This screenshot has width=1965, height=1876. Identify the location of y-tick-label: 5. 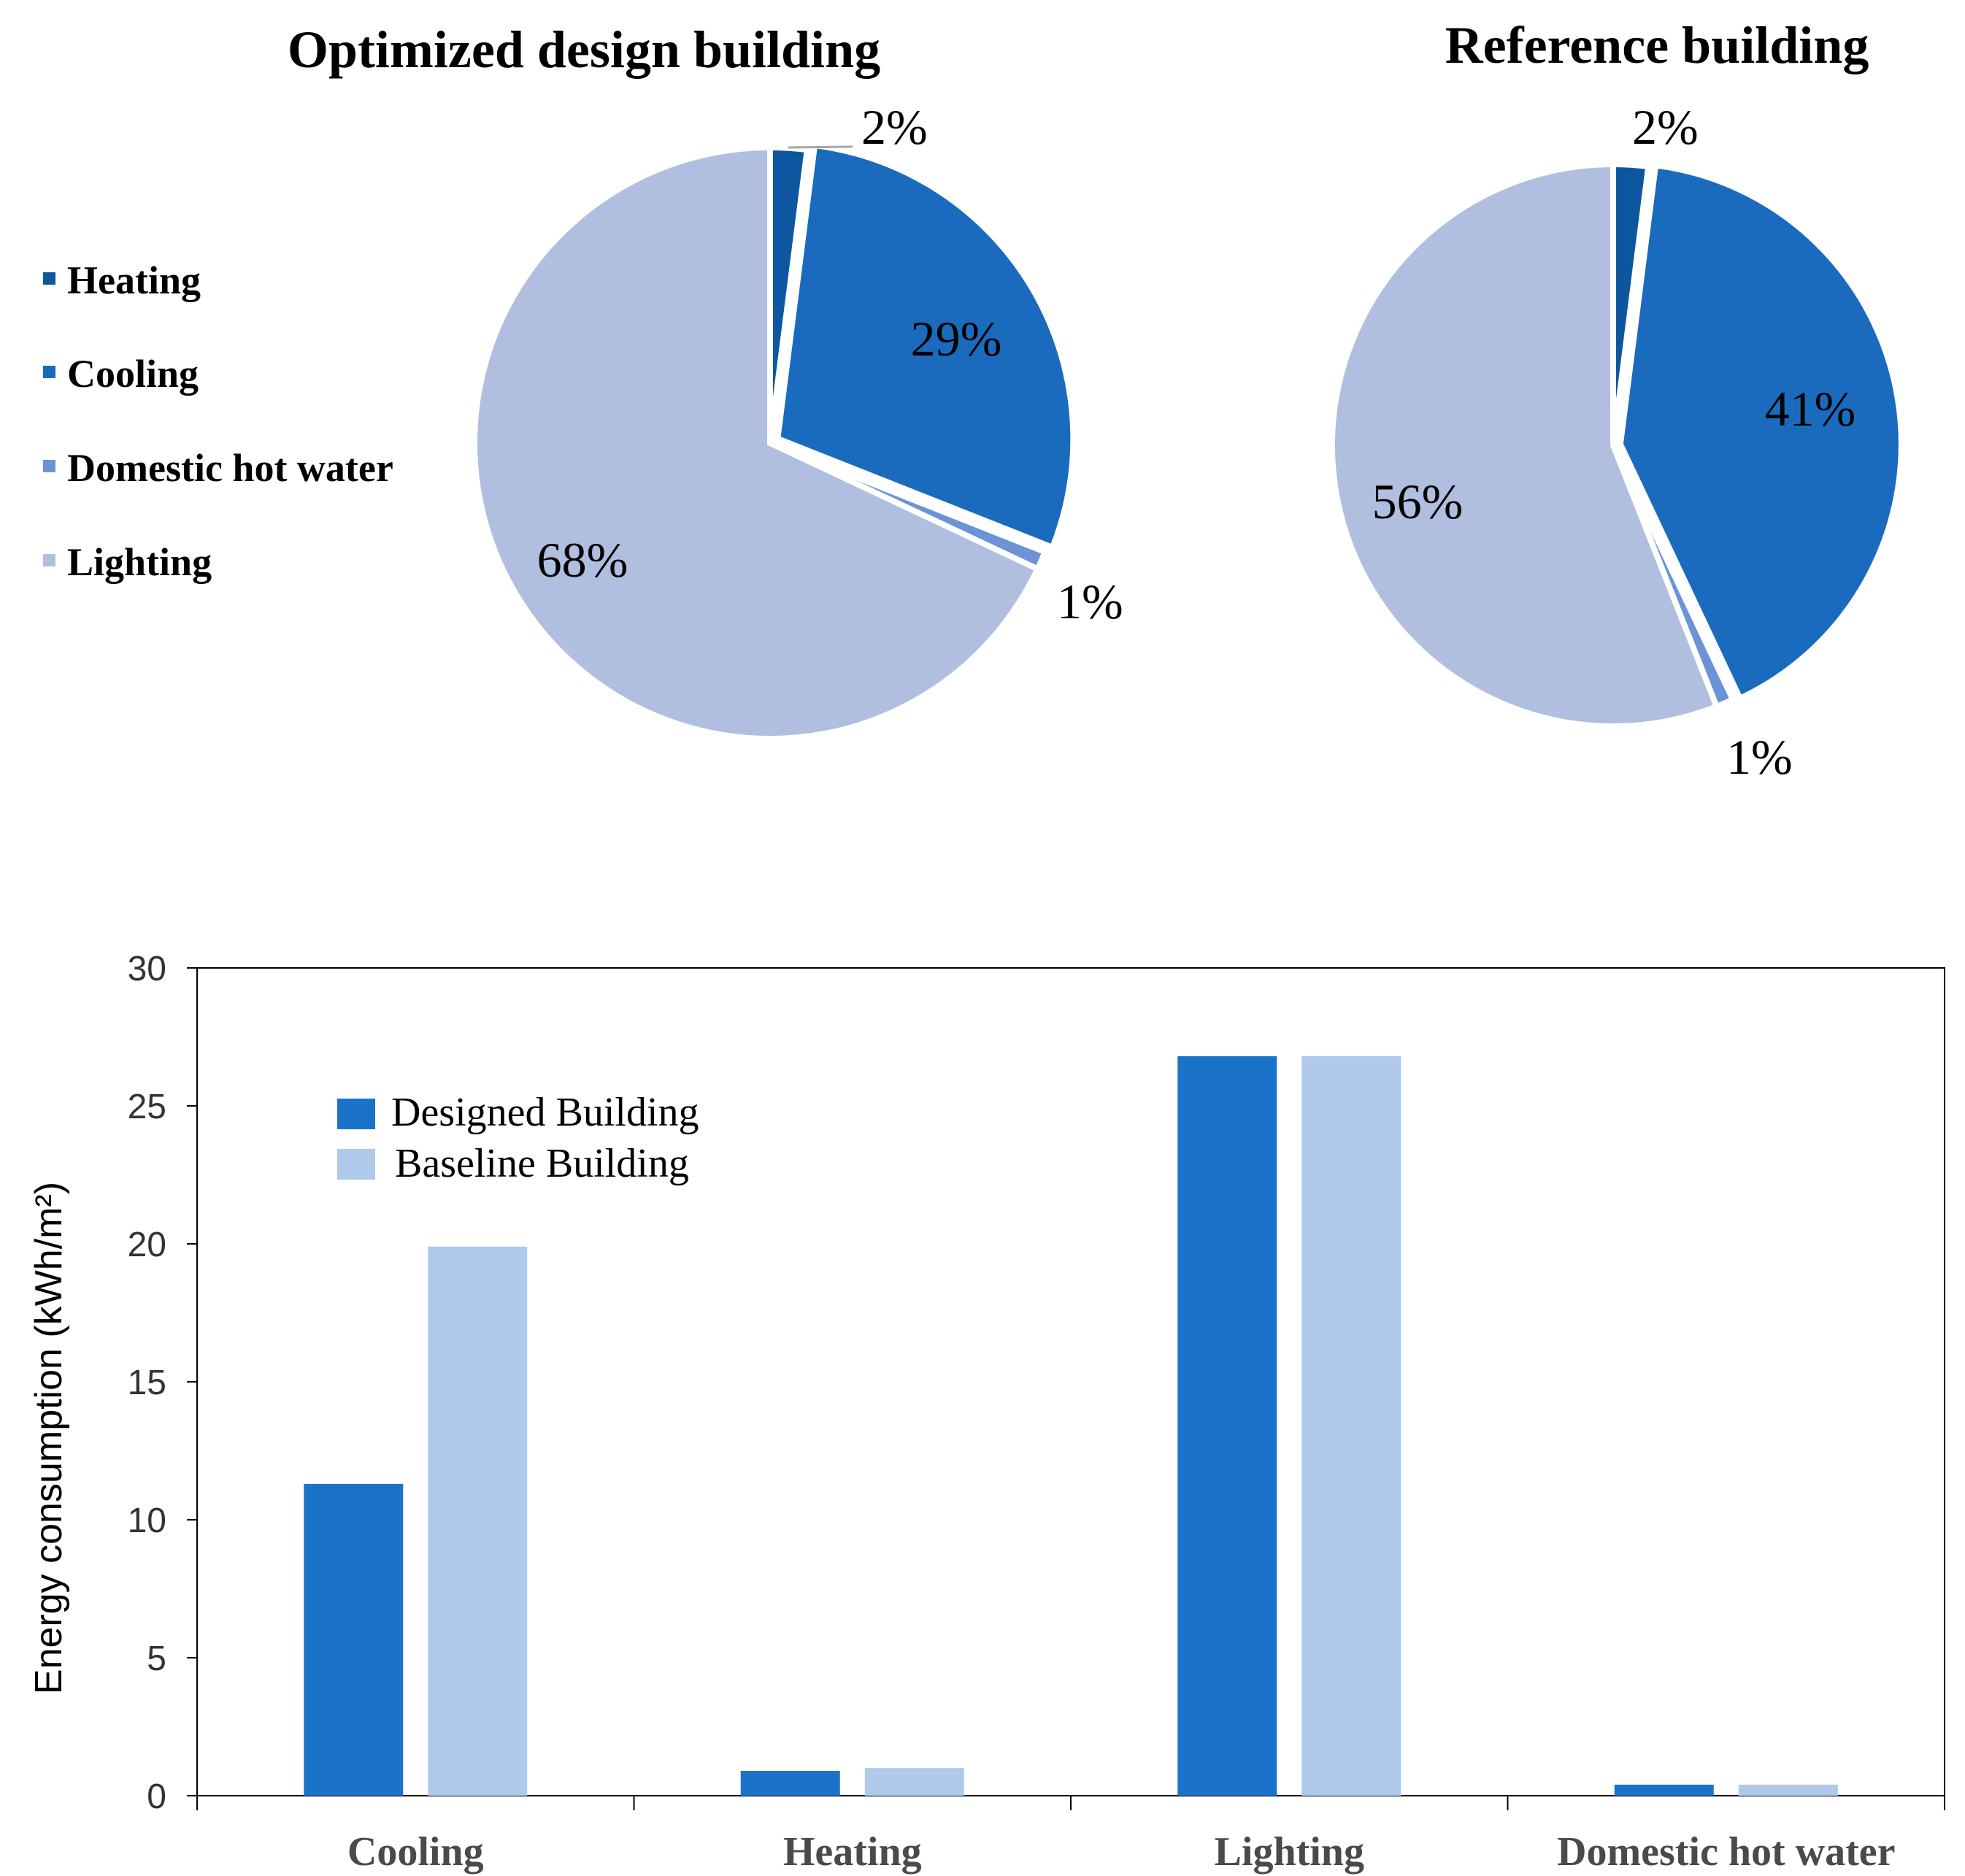
(156, 1658).